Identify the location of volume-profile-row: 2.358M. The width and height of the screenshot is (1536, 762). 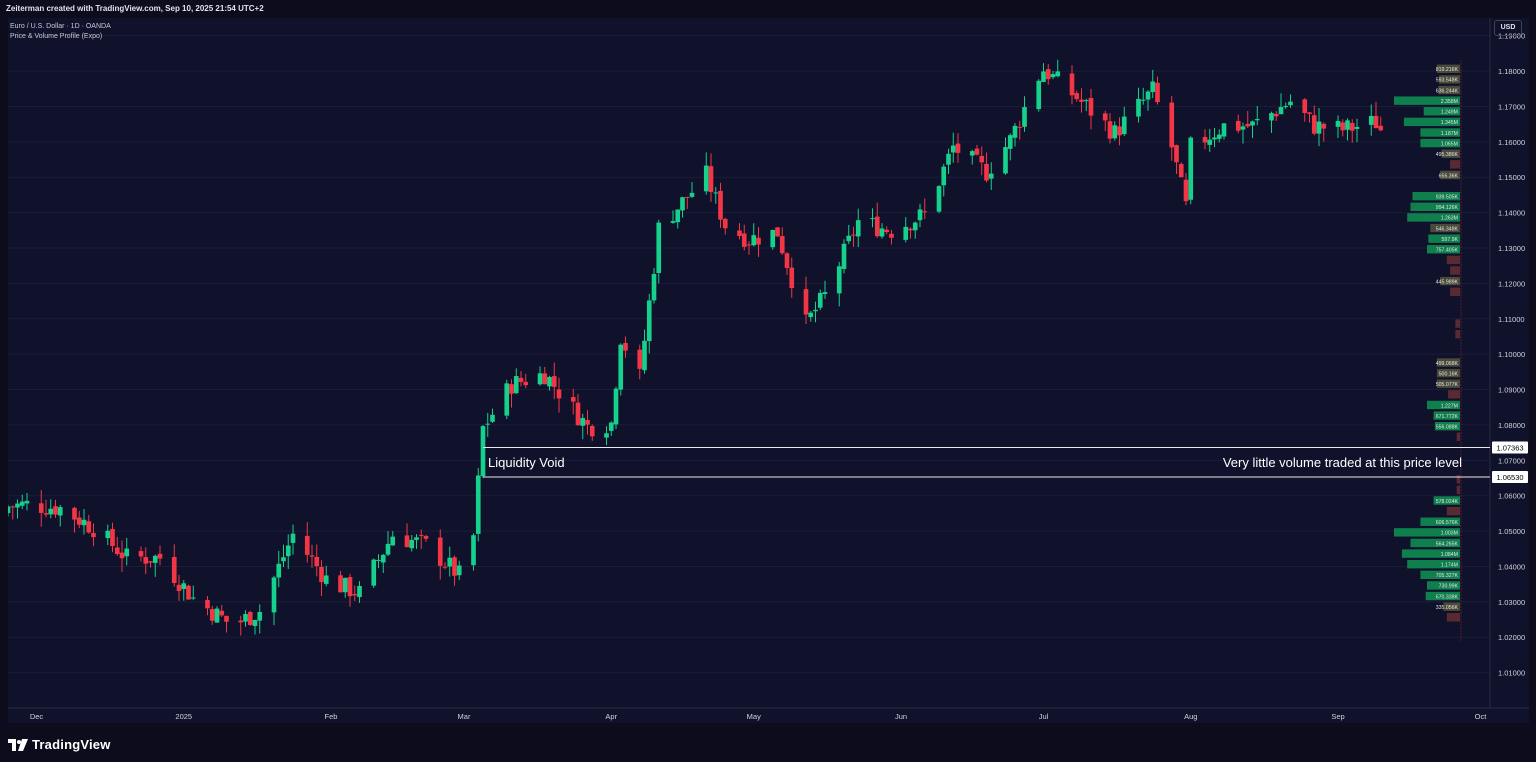
(1427, 100).